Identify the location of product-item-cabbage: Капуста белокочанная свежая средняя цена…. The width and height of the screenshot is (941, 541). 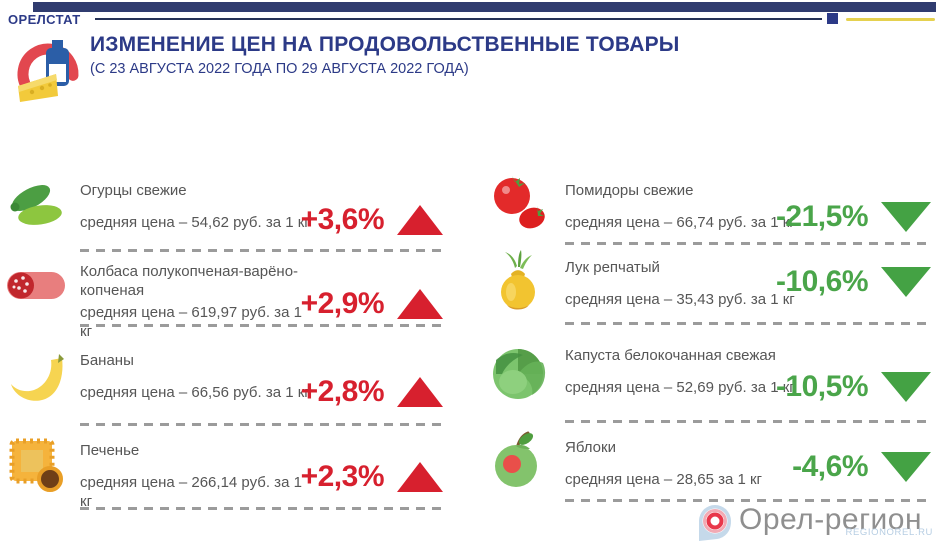
(709, 381).